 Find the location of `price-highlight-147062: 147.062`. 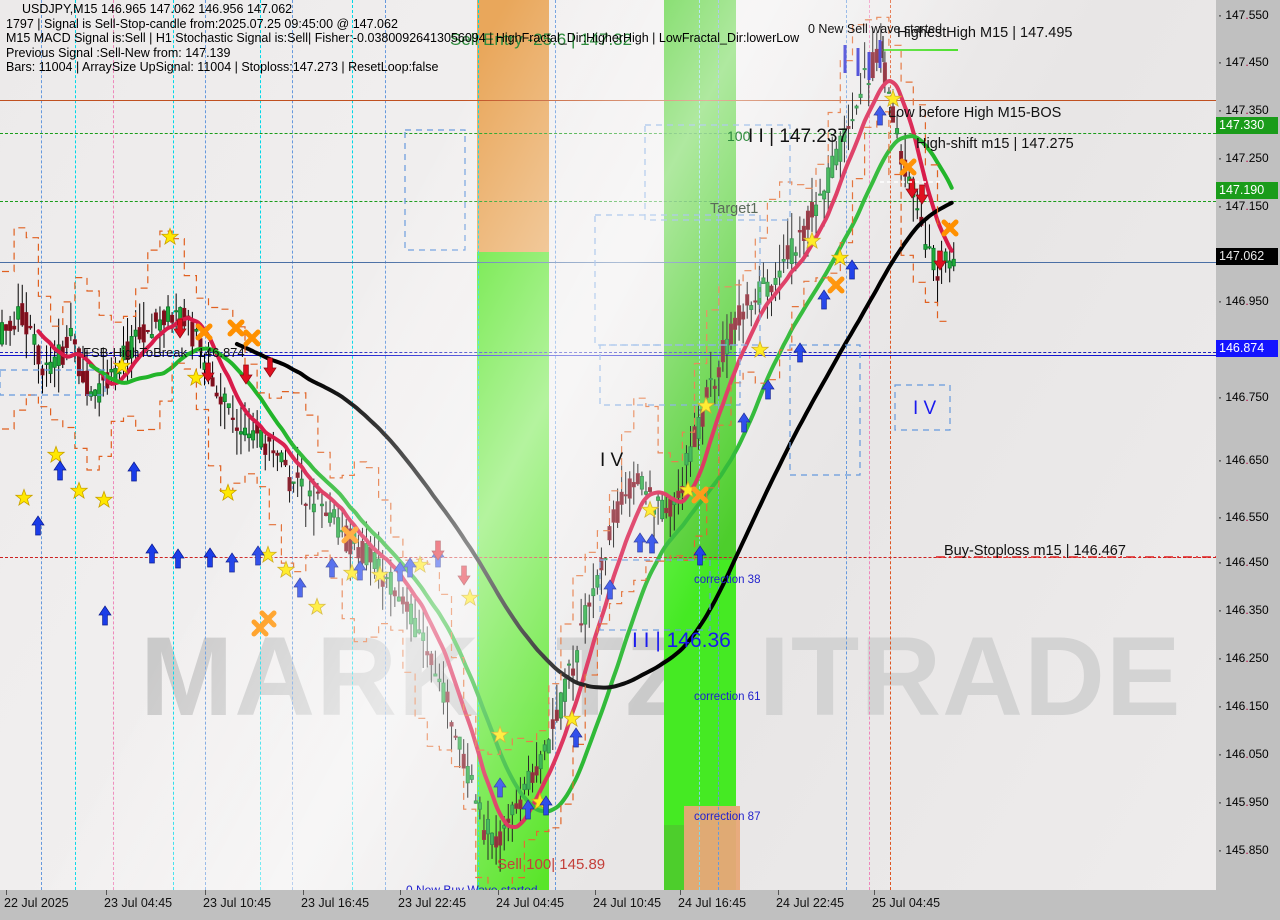

price-highlight-147062: 147.062 is located at coordinates (1247, 256).